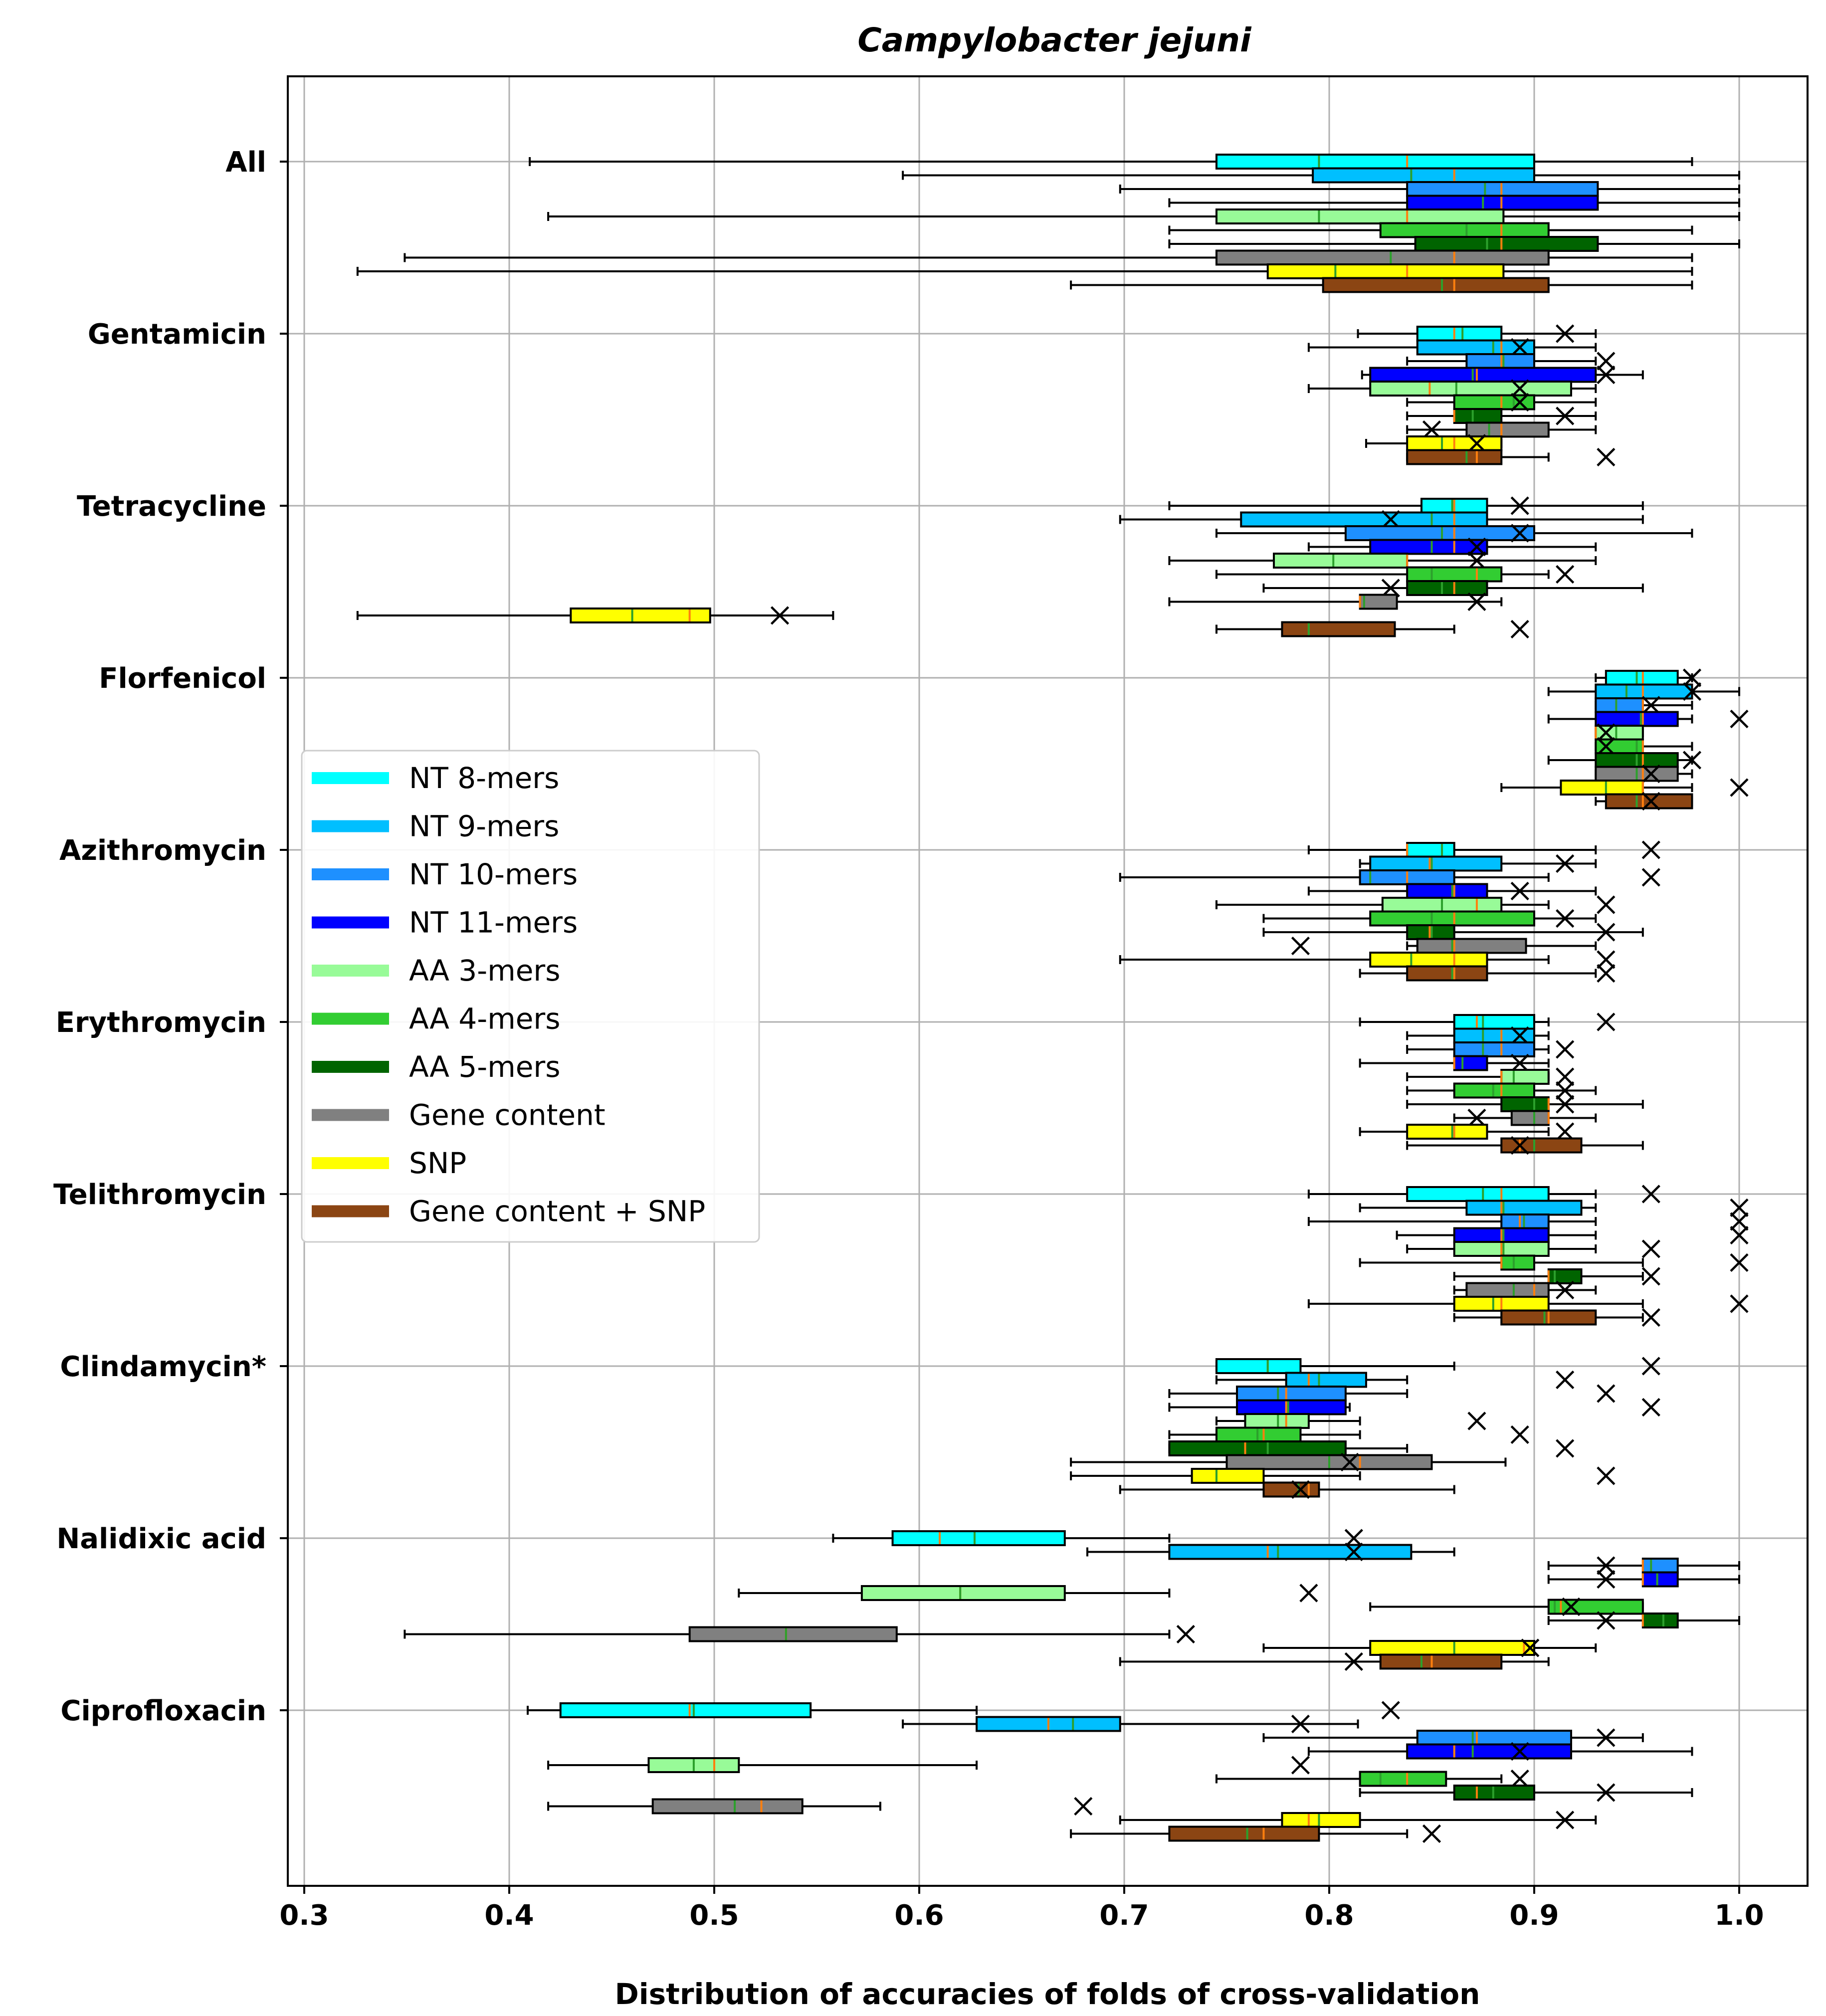 The image size is (1826, 2016). Describe the element at coordinates (508, 1212) in the screenshot. I see `legend-item-gene-content-snp: Gene content + SNP` at that location.